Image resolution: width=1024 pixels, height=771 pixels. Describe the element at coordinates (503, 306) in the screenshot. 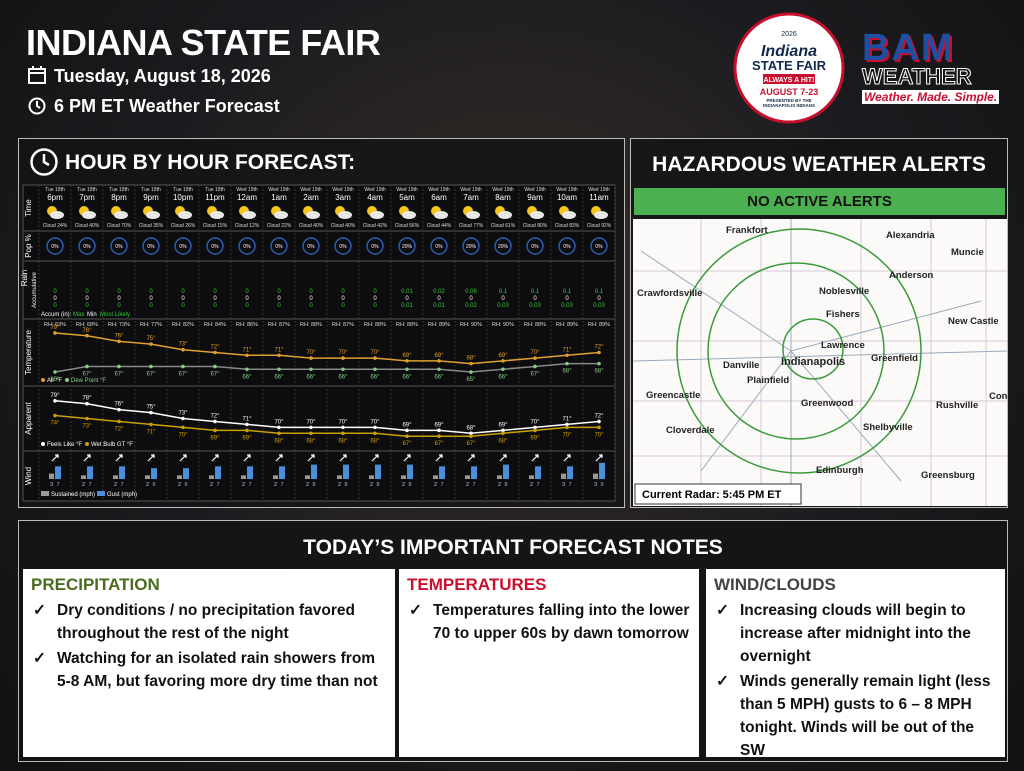

I see `rain-likely: 0.03` at that location.